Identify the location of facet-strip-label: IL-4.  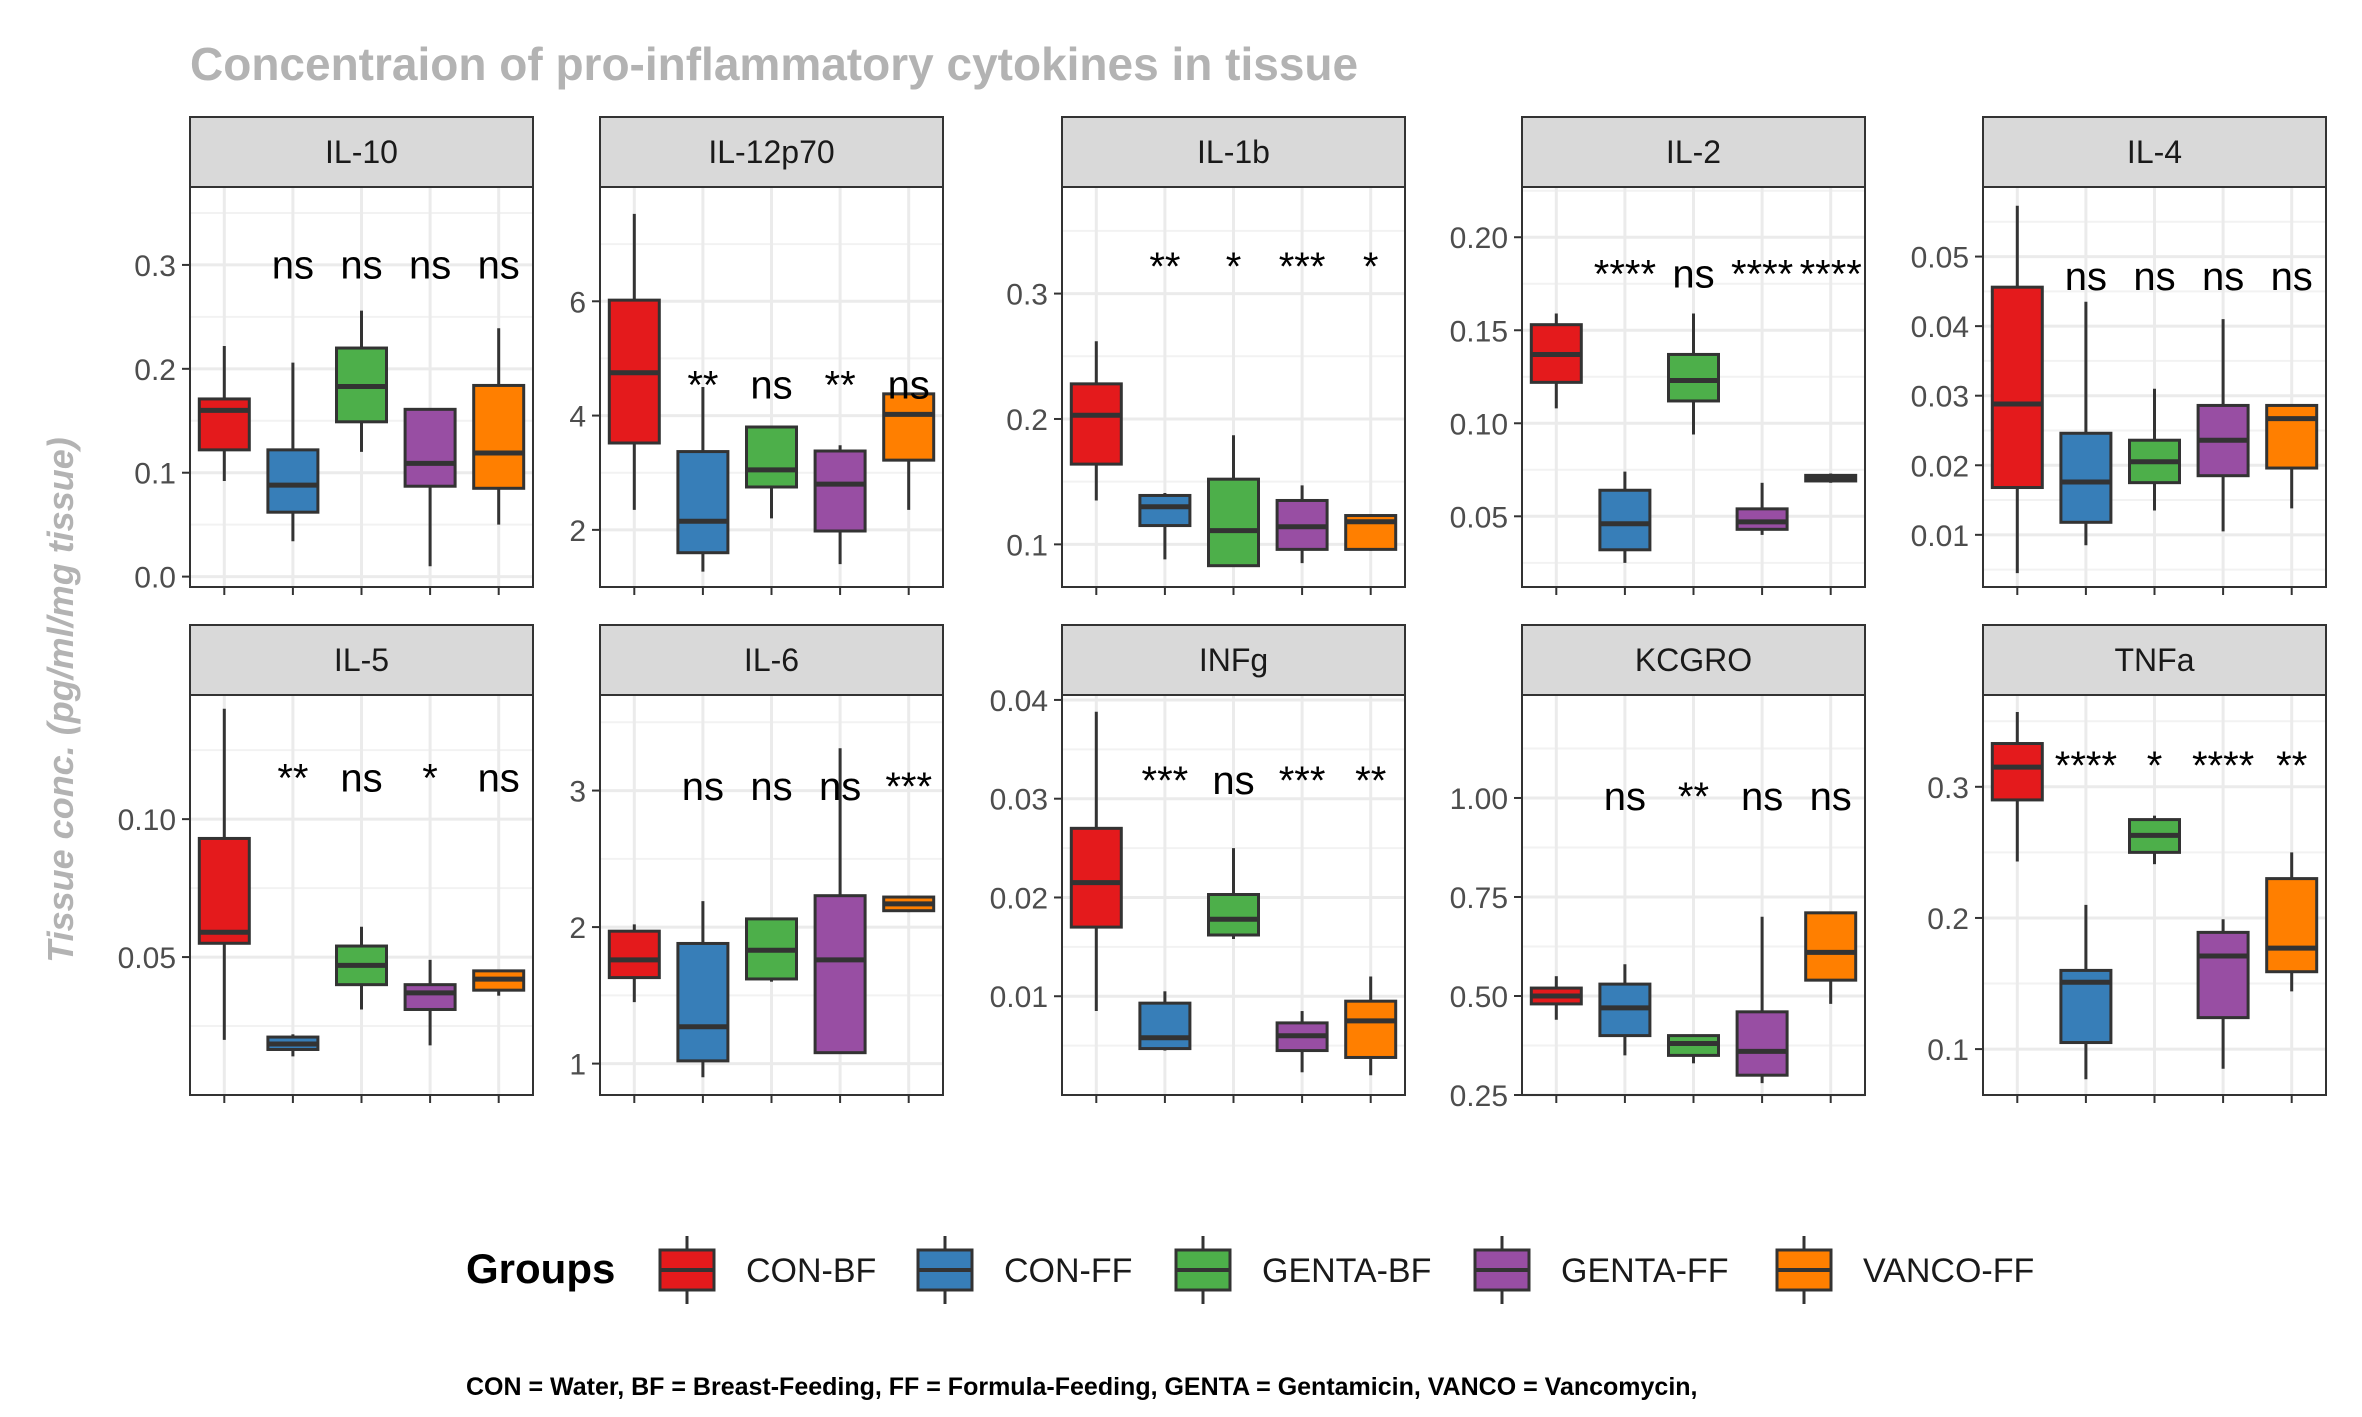
(2154, 152).